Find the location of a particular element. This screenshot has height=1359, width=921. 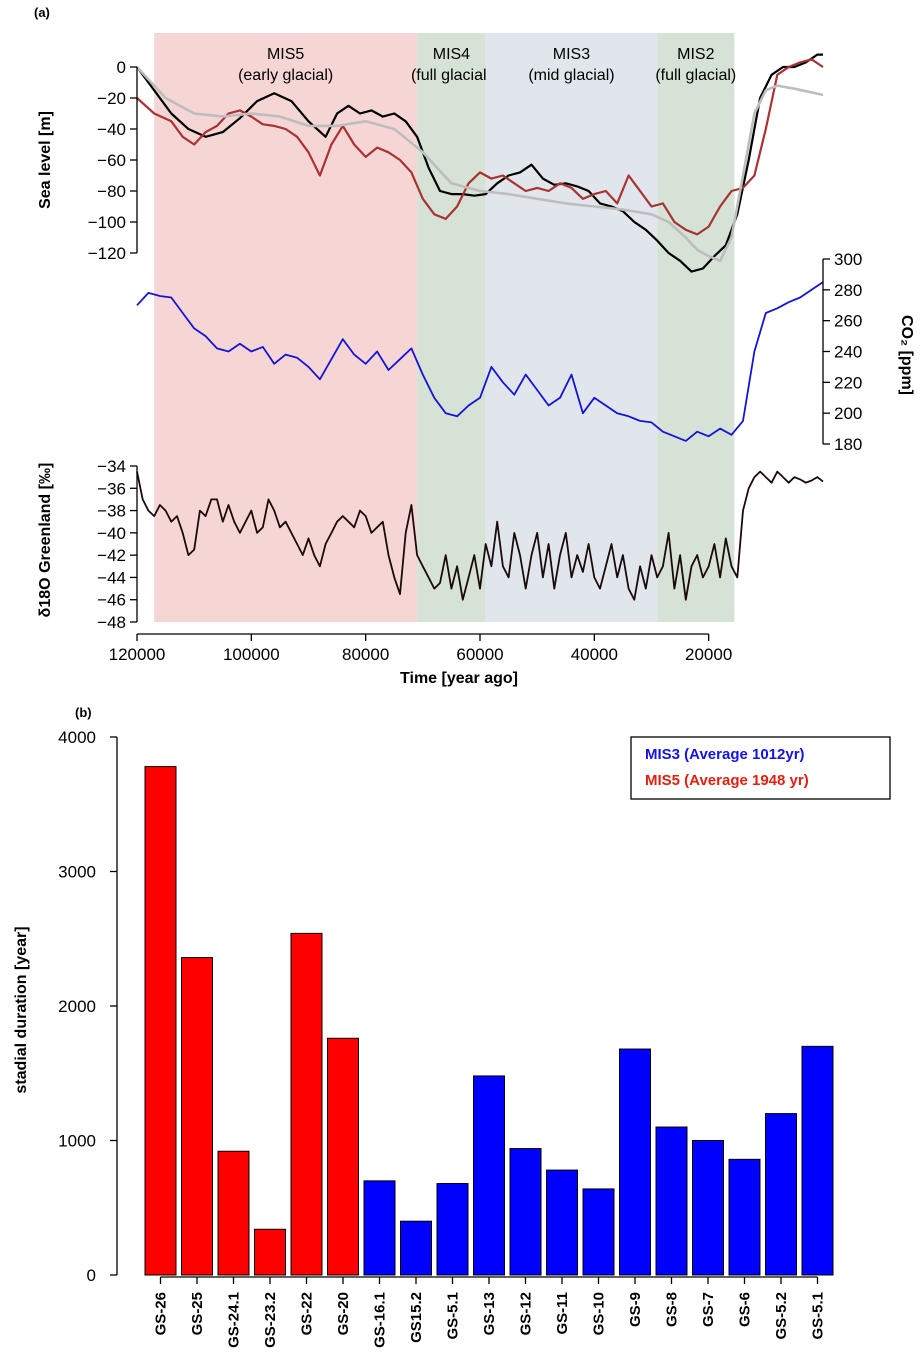

band-label-1: MIS4 is located at coordinates (451, 54).